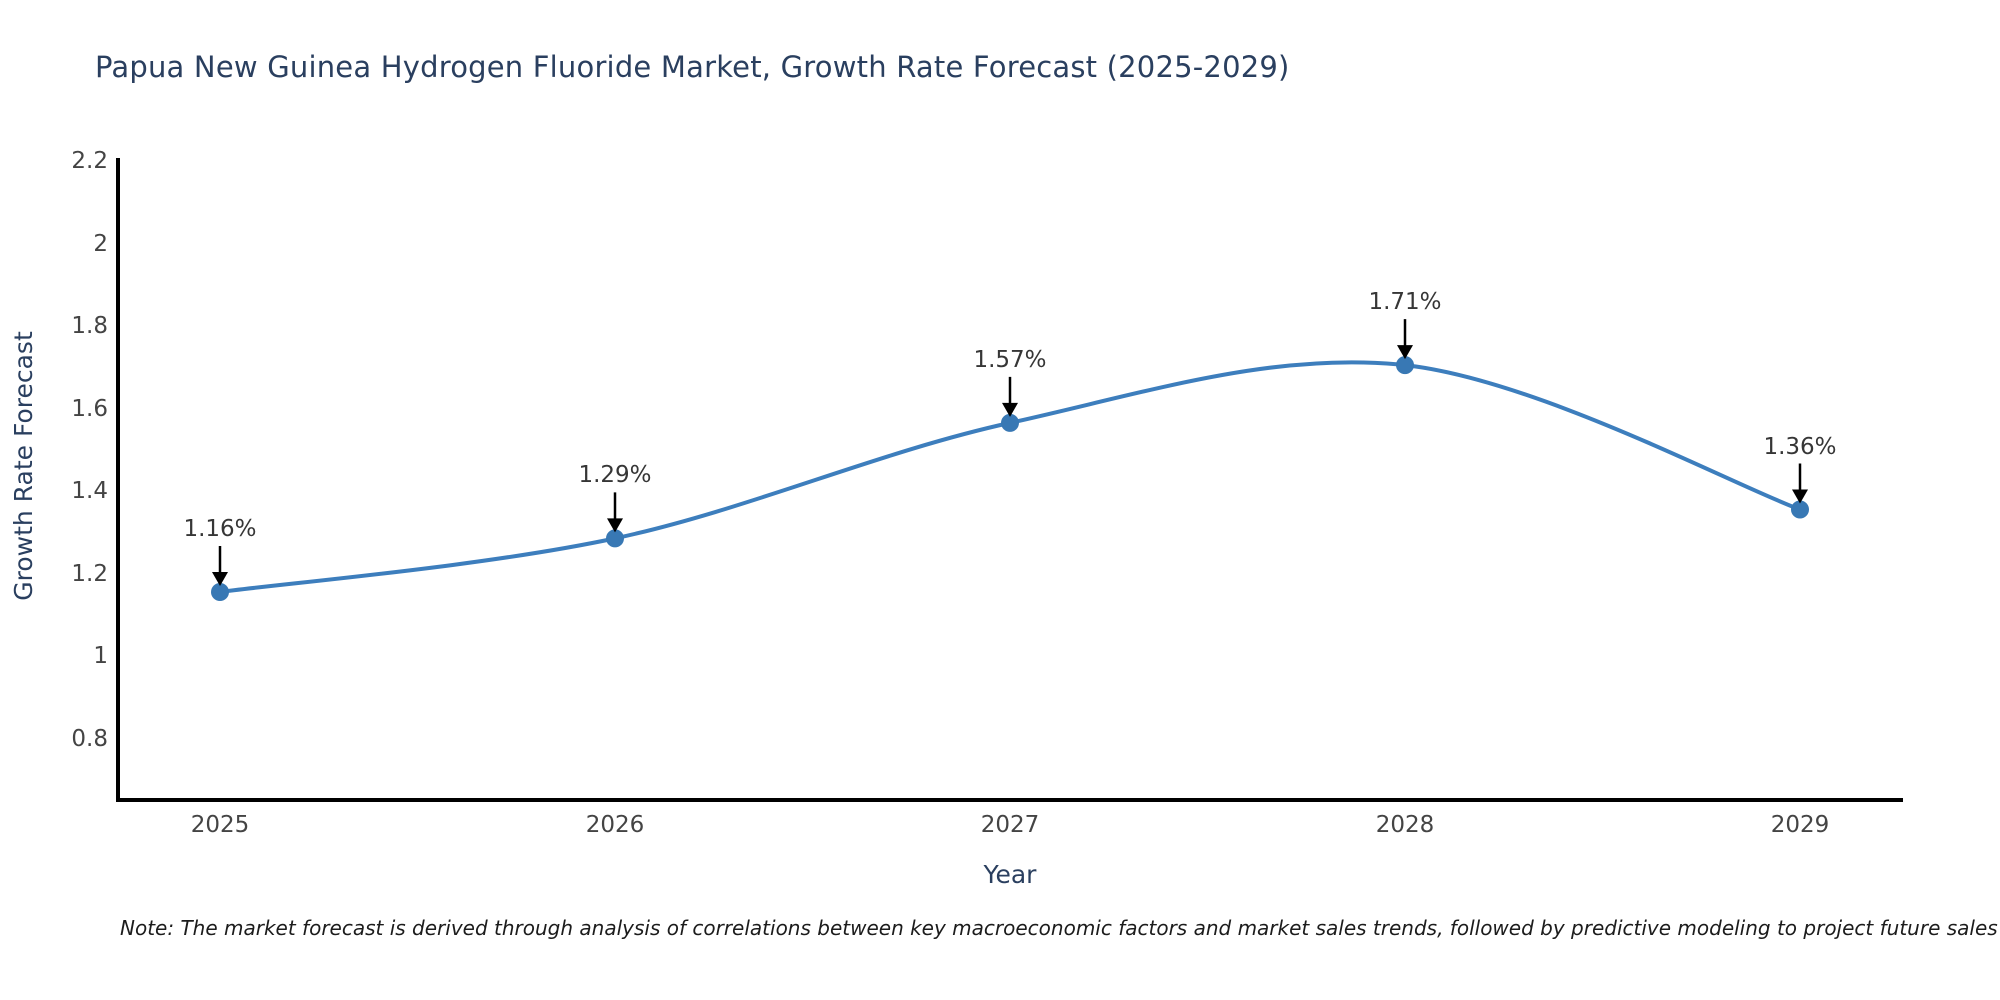 This screenshot has height=1000, width=2000. I want to click on x-axis-title: Year, so click(1010, 874).